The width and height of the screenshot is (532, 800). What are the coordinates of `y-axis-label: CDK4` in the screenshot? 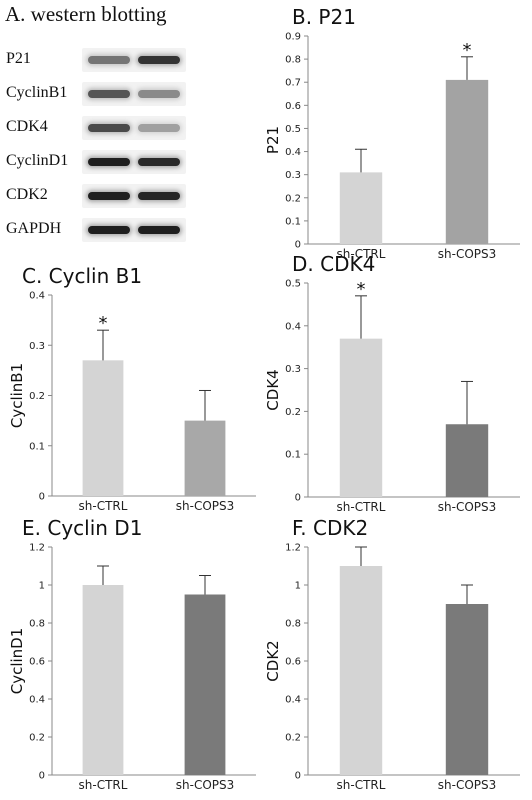 It's located at (273, 389).